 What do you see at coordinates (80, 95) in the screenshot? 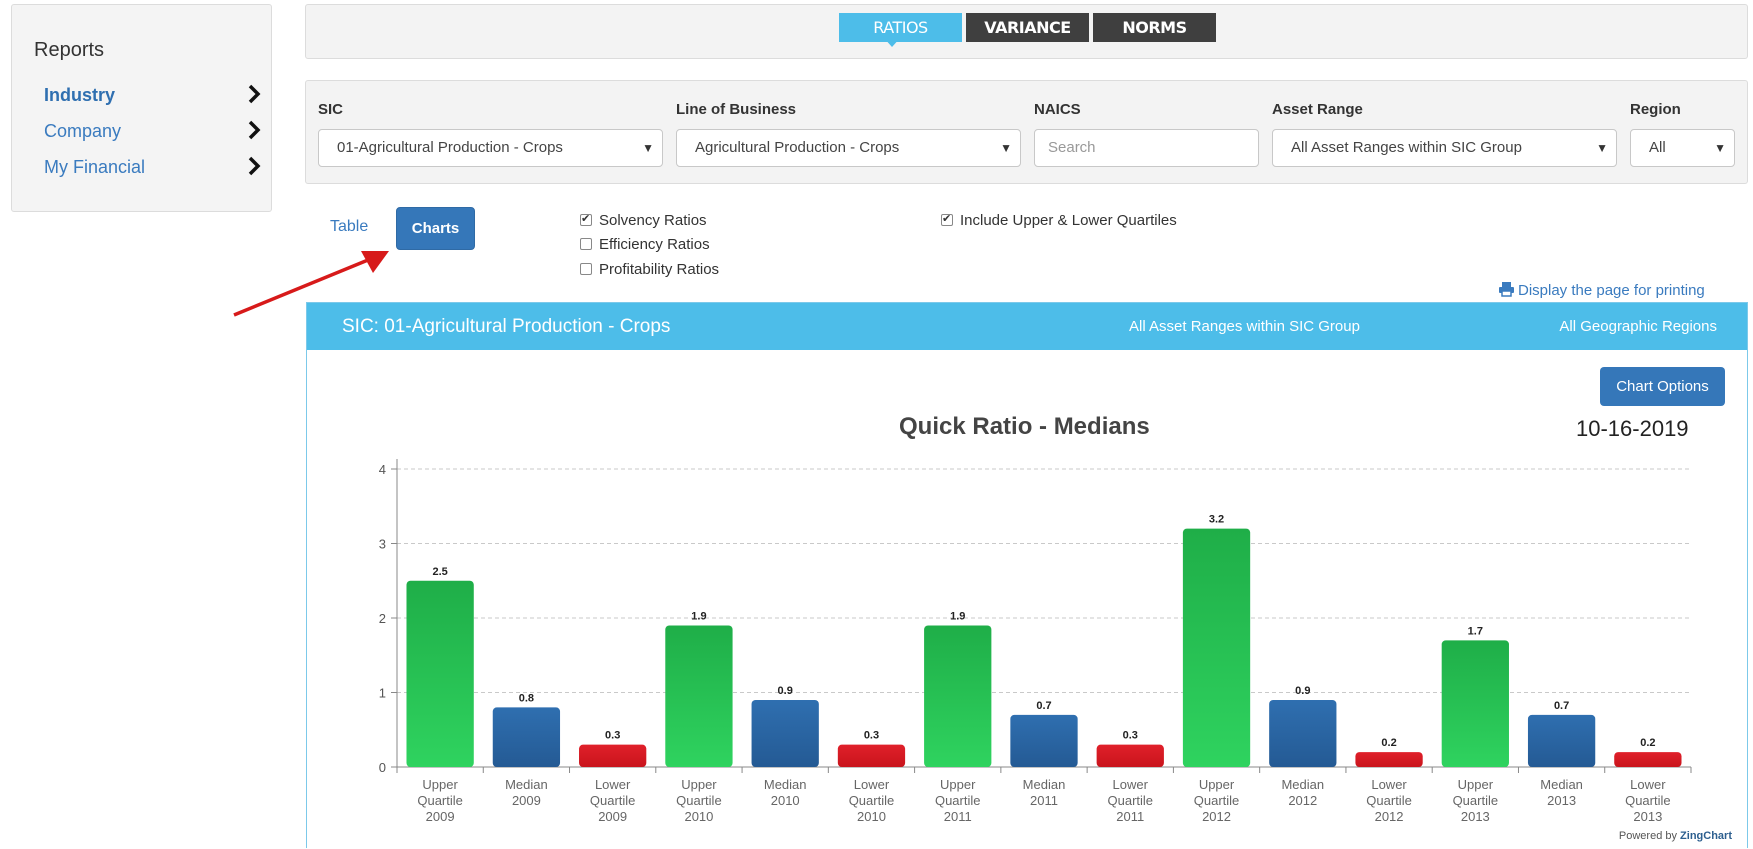
I see `sidebar-item-label: Industry` at bounding box center [80, 95].